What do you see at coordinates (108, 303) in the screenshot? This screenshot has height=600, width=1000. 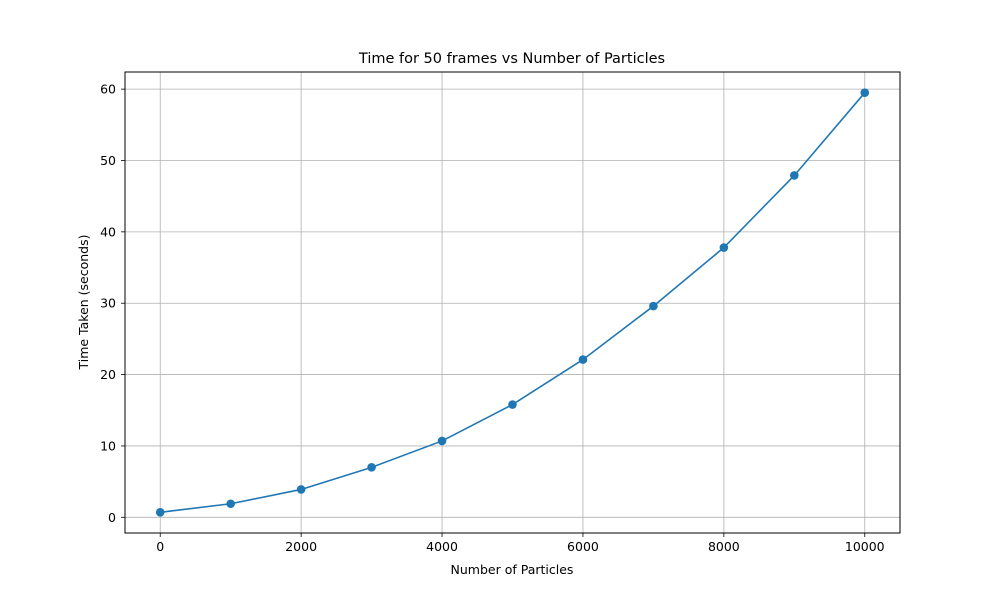 I see `y-tick-label: 30` at bounding box center [108, 303].